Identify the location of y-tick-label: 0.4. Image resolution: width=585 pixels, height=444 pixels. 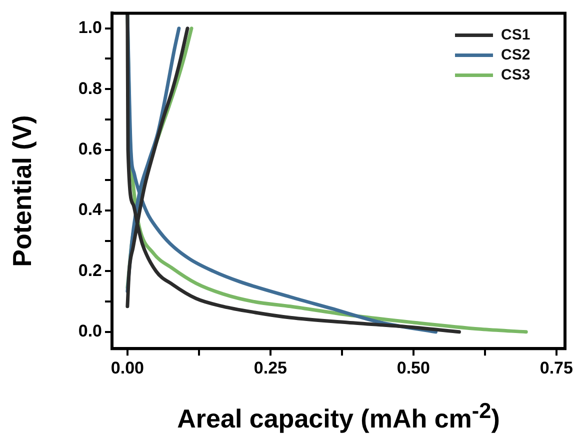
(90, 210).